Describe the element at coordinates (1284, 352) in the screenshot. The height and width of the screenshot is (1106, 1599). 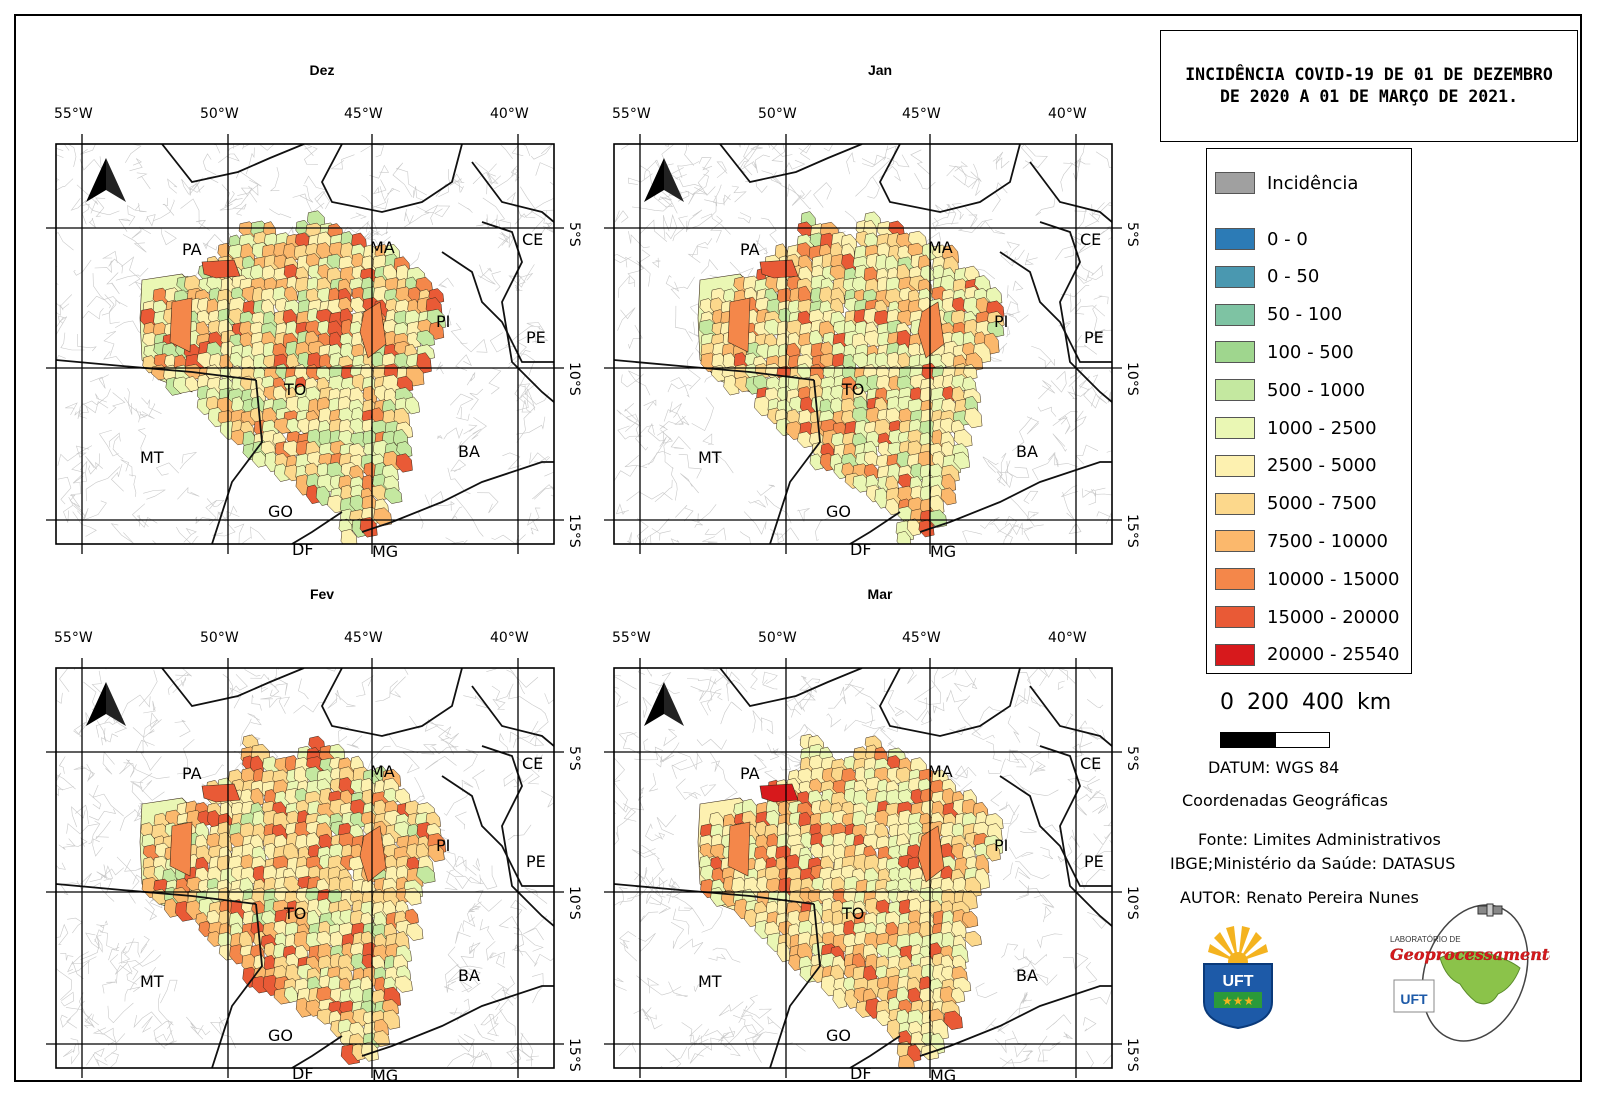
I see `legend-item: 100 - 500` at that location.